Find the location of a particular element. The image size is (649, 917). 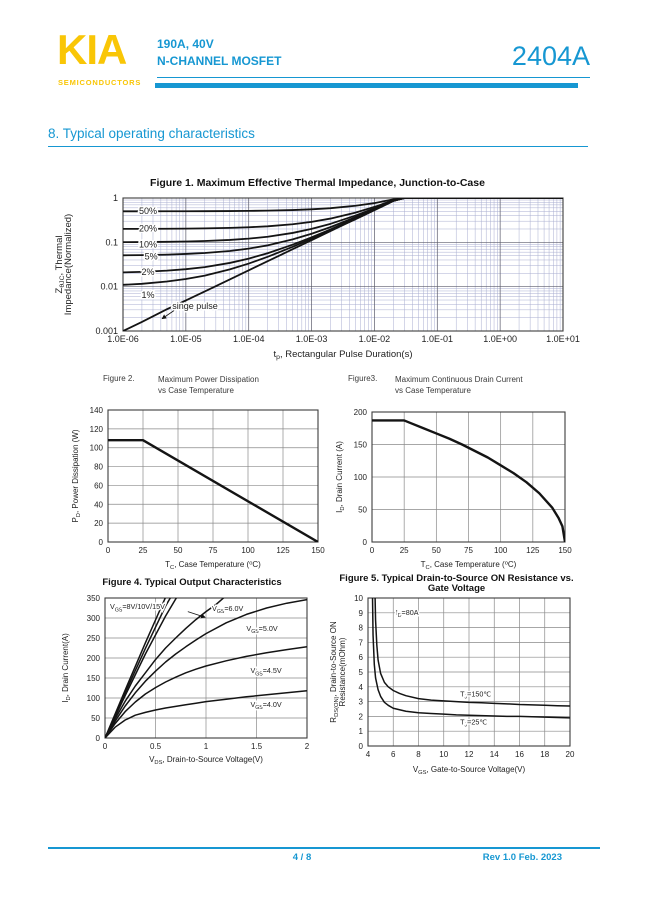

figure5-title-line2: Gate Voltage is located at coordinates (456, 588).